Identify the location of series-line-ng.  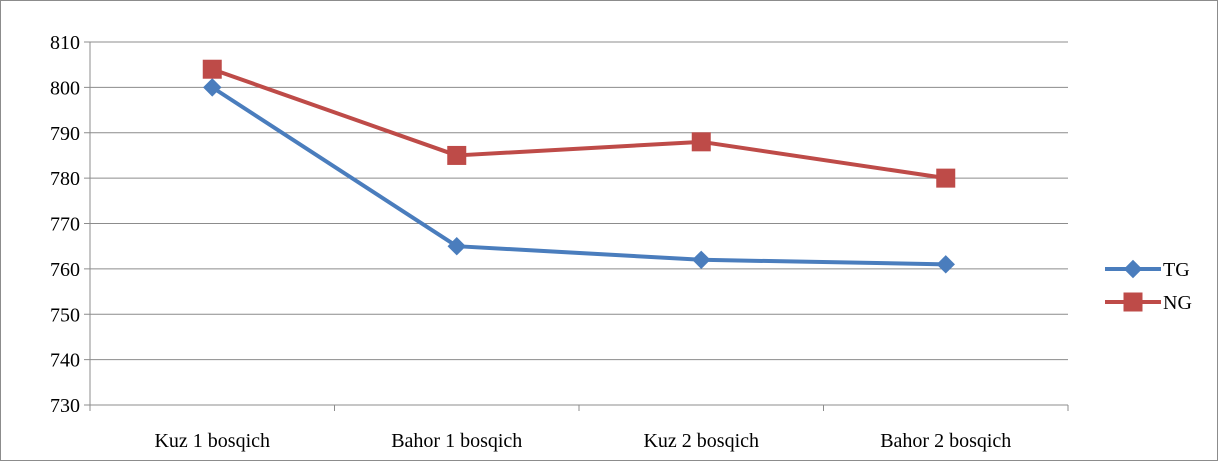
(579, 124).